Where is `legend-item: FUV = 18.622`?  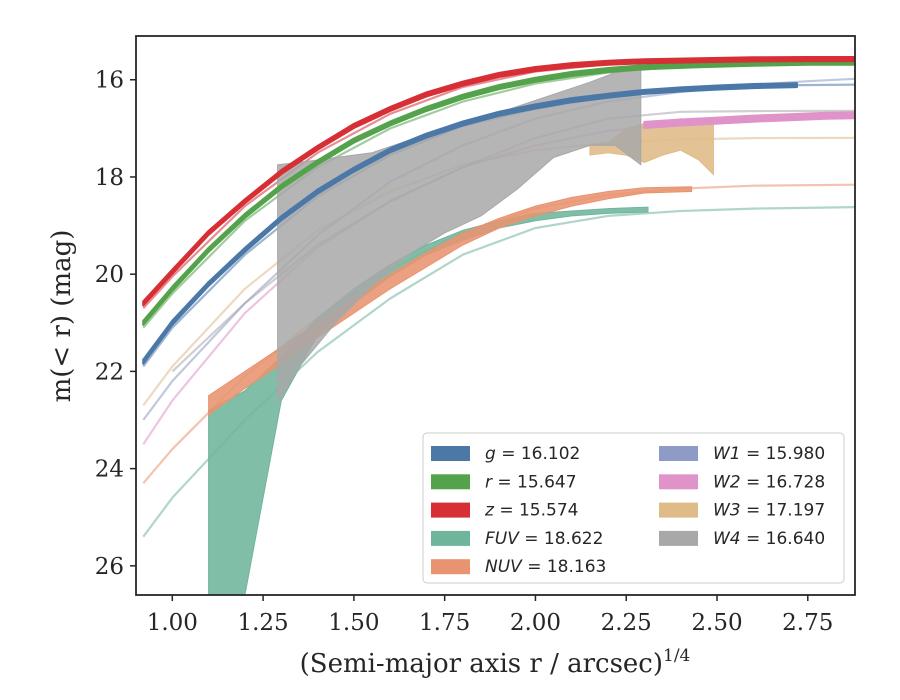 legend-item: FUV = 18.622 is located at coordinates (517, 539).